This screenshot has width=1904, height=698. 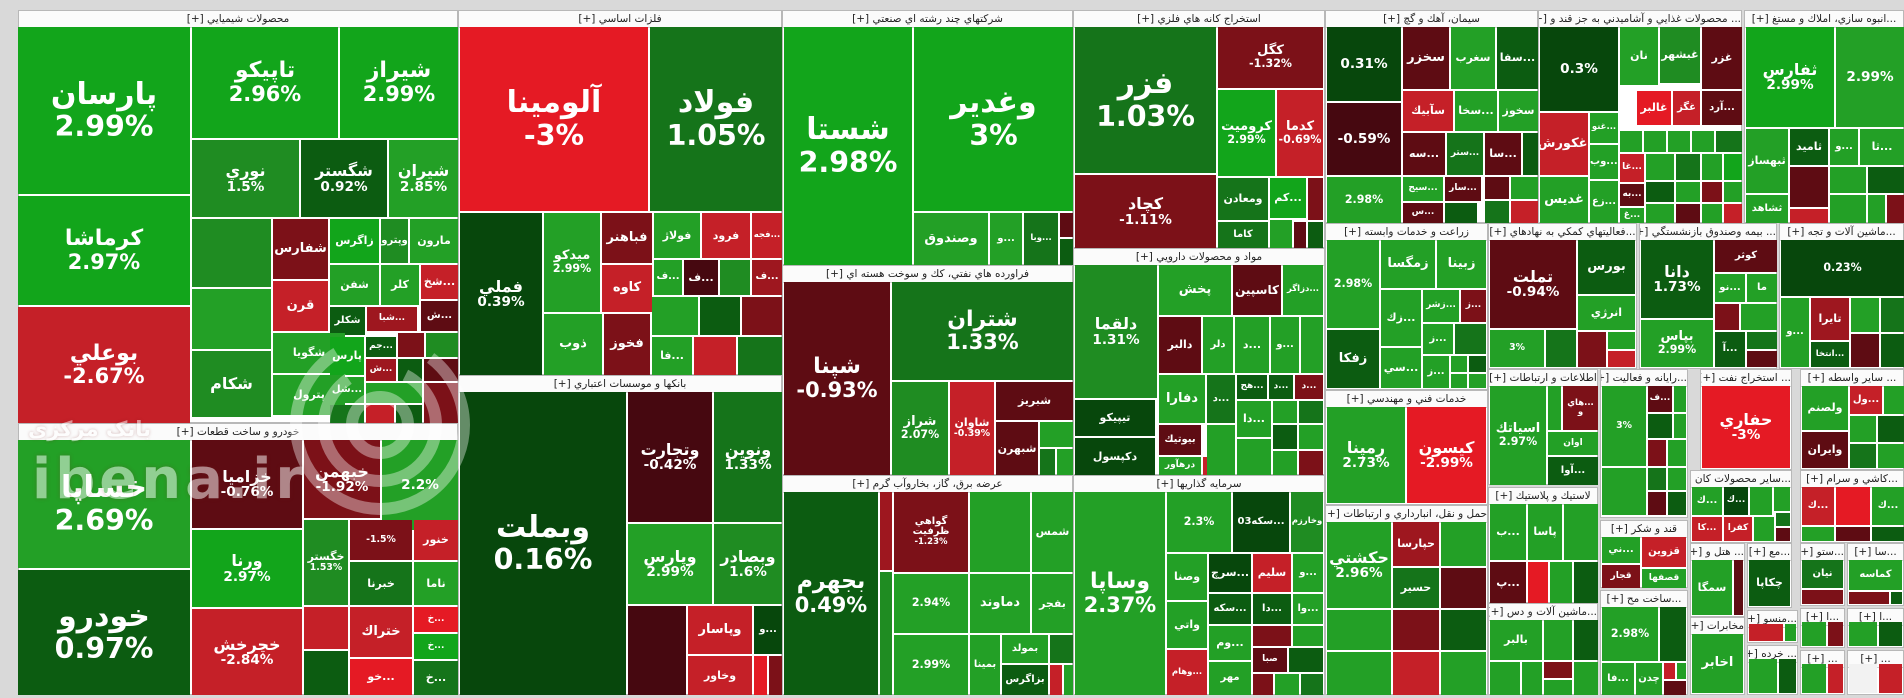 What do you see at coordinates (1746, 256) in the screenshot?
I see `stock-tile: كوثر` at bounding box center [1746, 256].